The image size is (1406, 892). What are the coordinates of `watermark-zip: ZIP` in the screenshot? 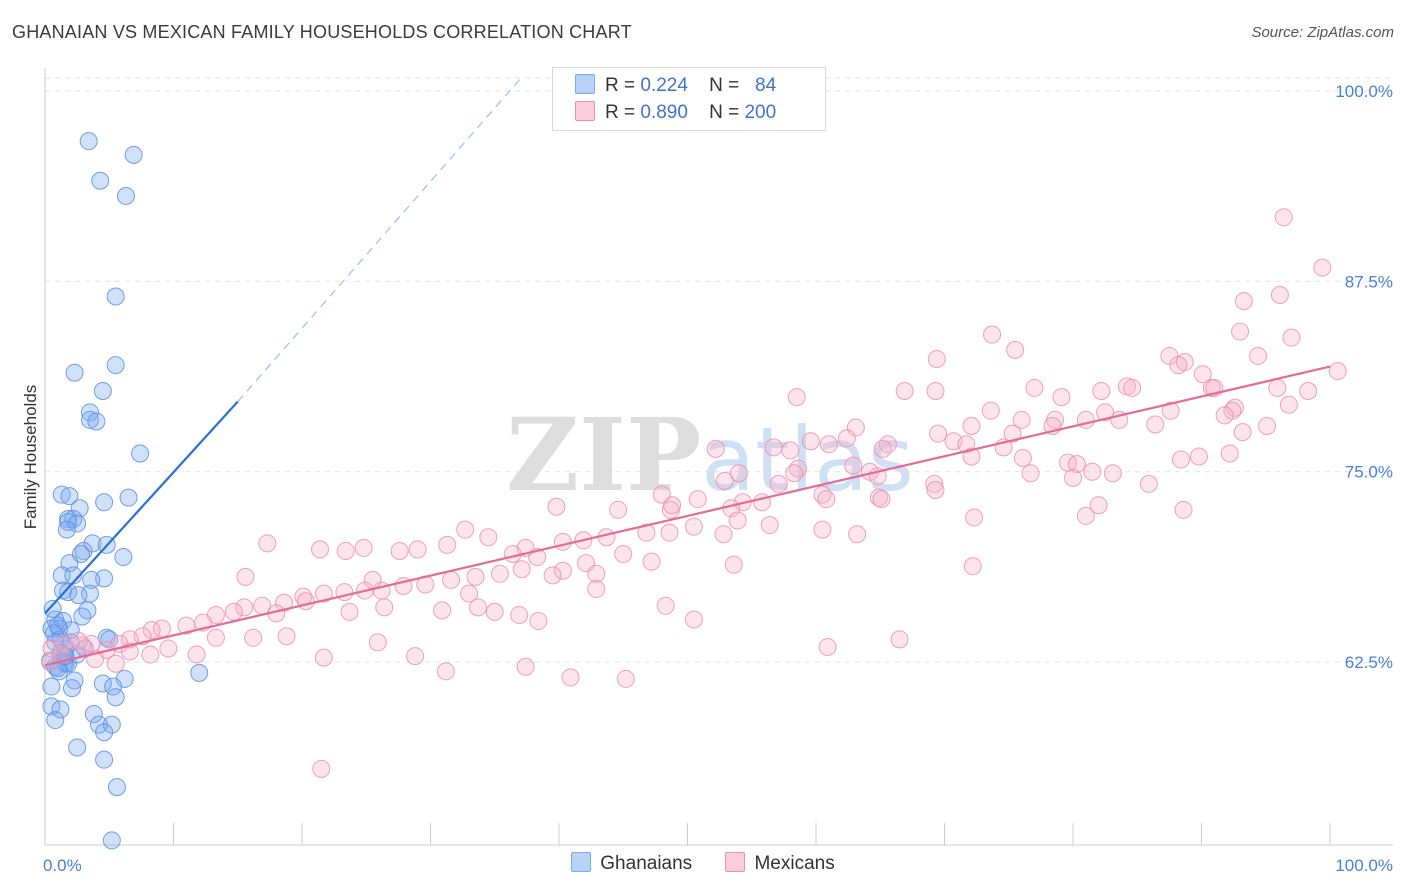 It's located at (603, 455).